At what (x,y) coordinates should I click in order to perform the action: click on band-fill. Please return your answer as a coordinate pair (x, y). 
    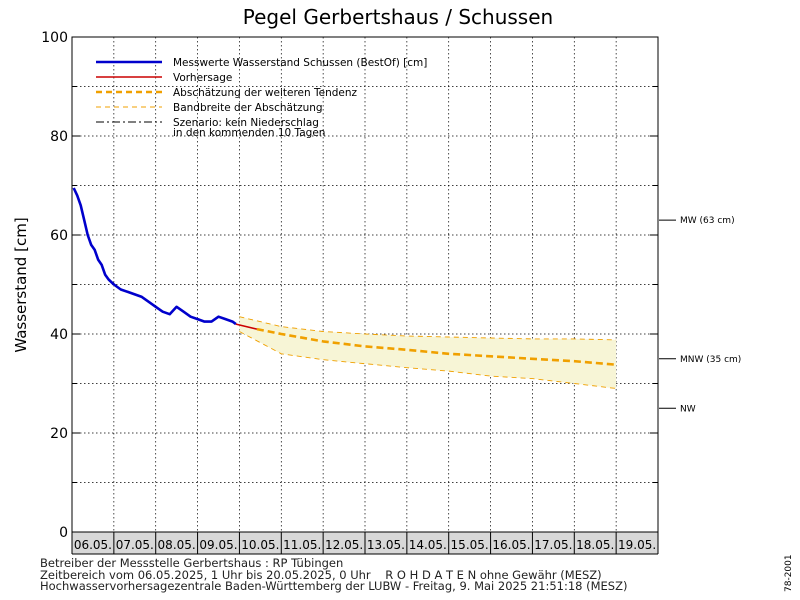
    Looking at the image, I should click on (428, 352).